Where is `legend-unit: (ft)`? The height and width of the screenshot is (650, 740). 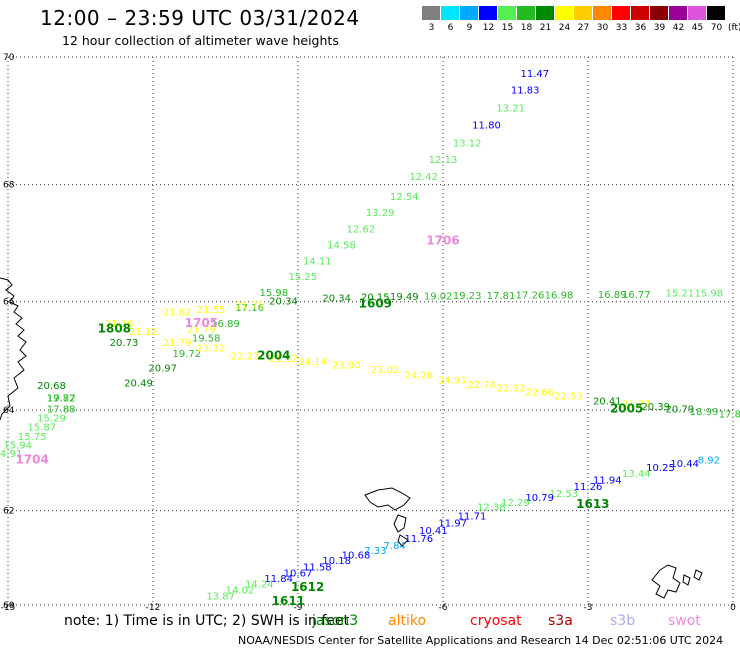
legend-unit: (ft) is located at coordinates (734, 28).